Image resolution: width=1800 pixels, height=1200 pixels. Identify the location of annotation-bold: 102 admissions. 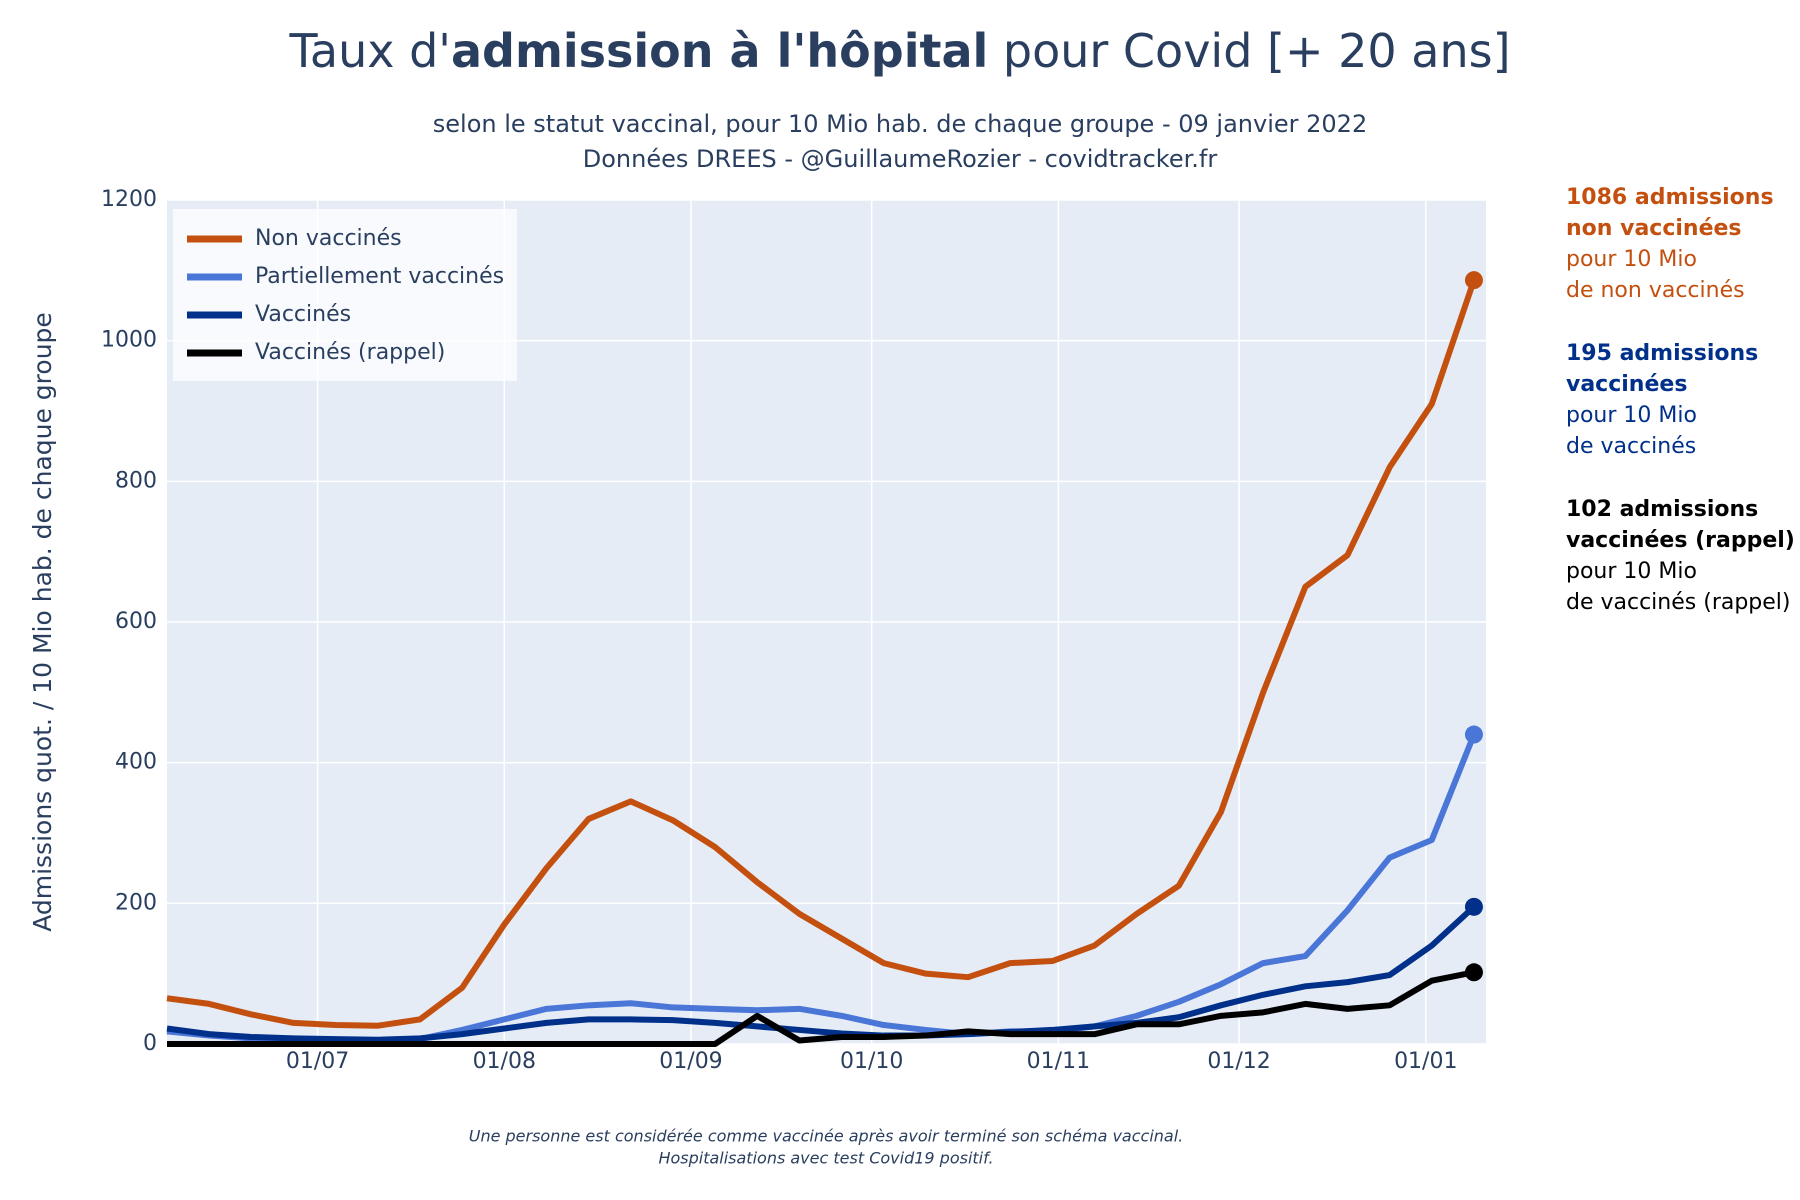
(1662, 509).